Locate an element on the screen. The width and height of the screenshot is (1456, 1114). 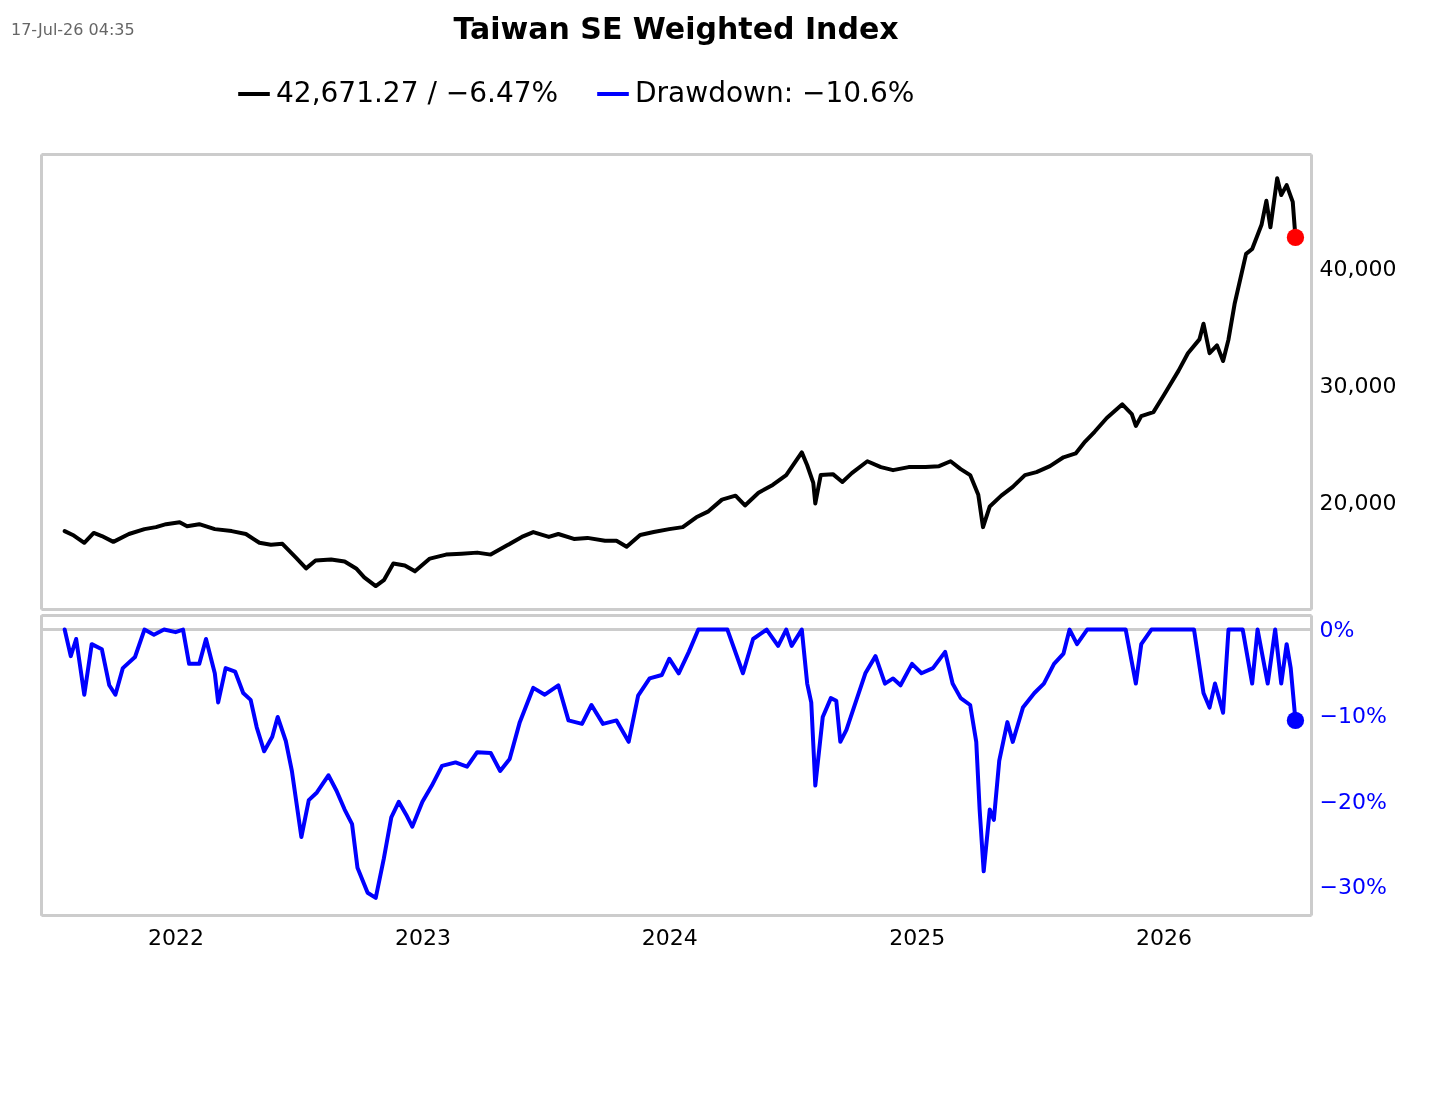
y-tick-label: 40,000 is located at coordinates (1358, 269).